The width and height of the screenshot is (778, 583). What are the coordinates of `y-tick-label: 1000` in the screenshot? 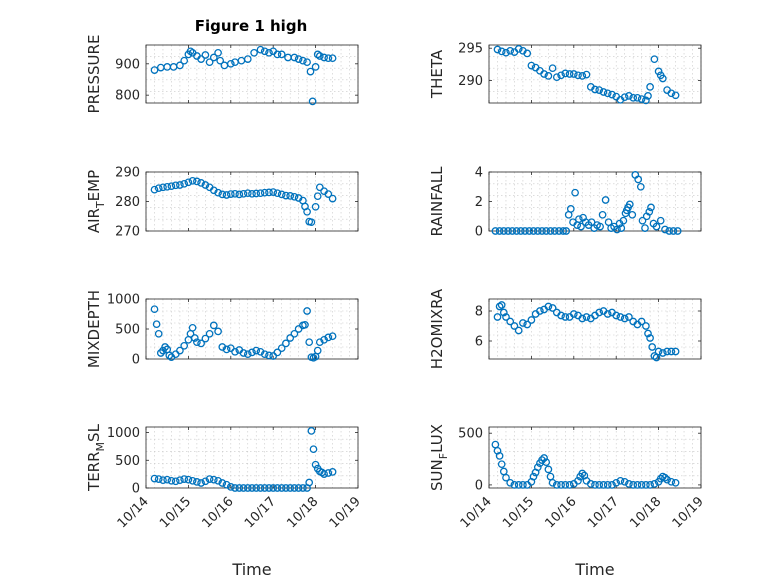 It's located at (123, 433).